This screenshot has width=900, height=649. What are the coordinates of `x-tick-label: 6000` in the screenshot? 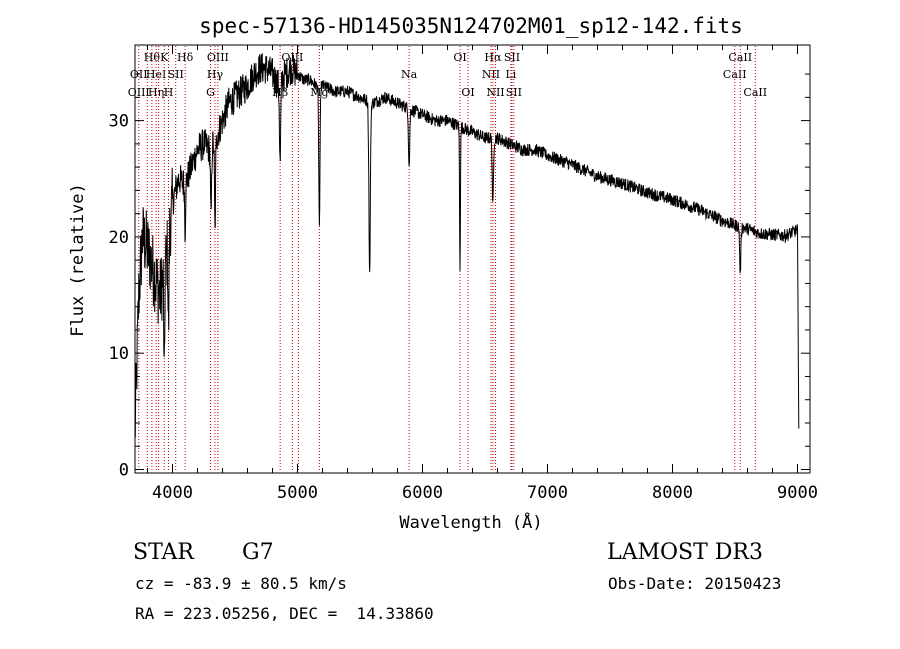 It's located at (422, 493).